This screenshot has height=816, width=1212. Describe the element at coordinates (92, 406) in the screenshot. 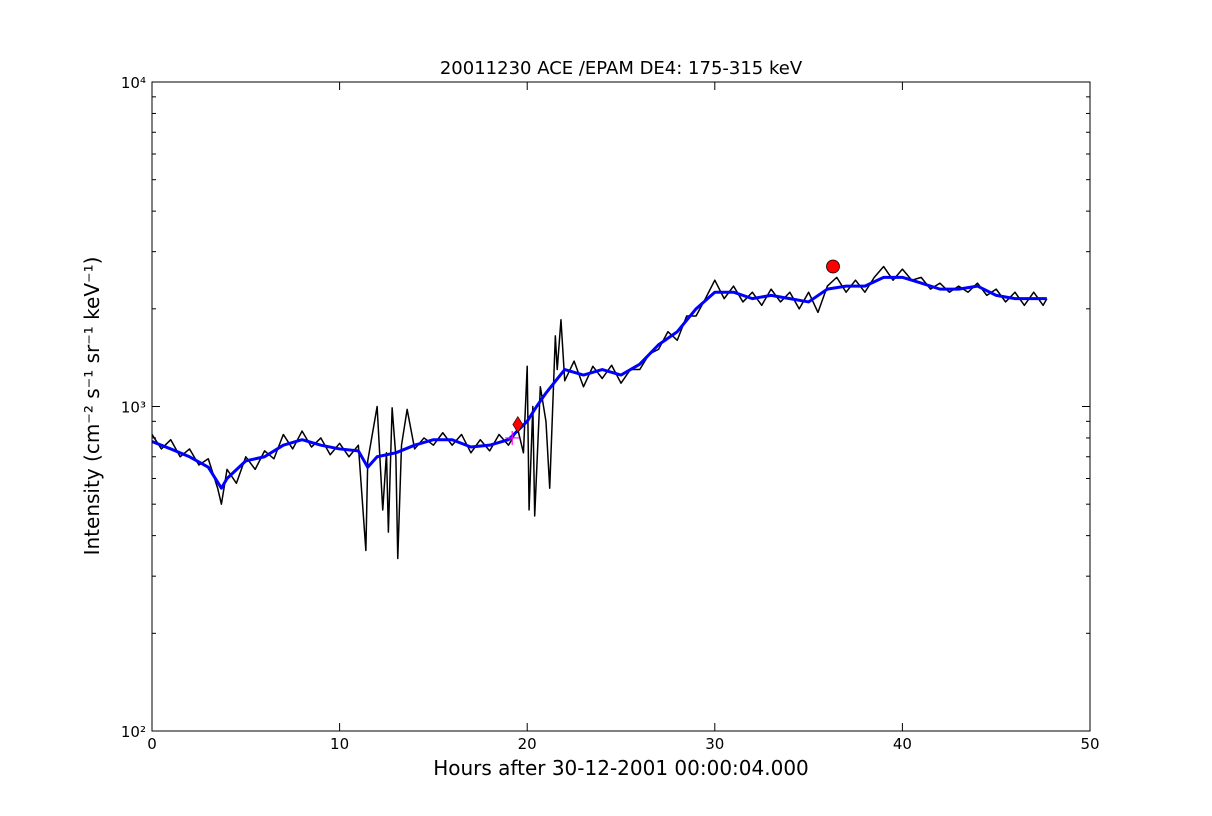

I see `y-axis-label: Intensity (cm⁻² s⁻¹ sr⁻¹ keV⁻¹)` at that location.